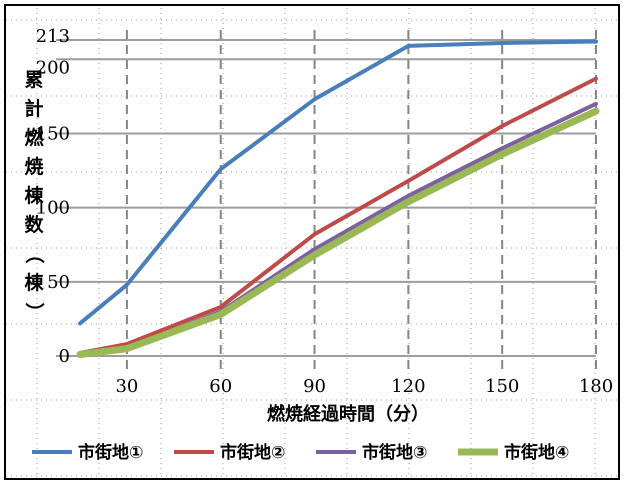 This screenshot has width=626, height=485. What do you see at coordinates (53, 133) in the screenshot?
I see `y-tick-label: 150` at bounding box center [53, 133].